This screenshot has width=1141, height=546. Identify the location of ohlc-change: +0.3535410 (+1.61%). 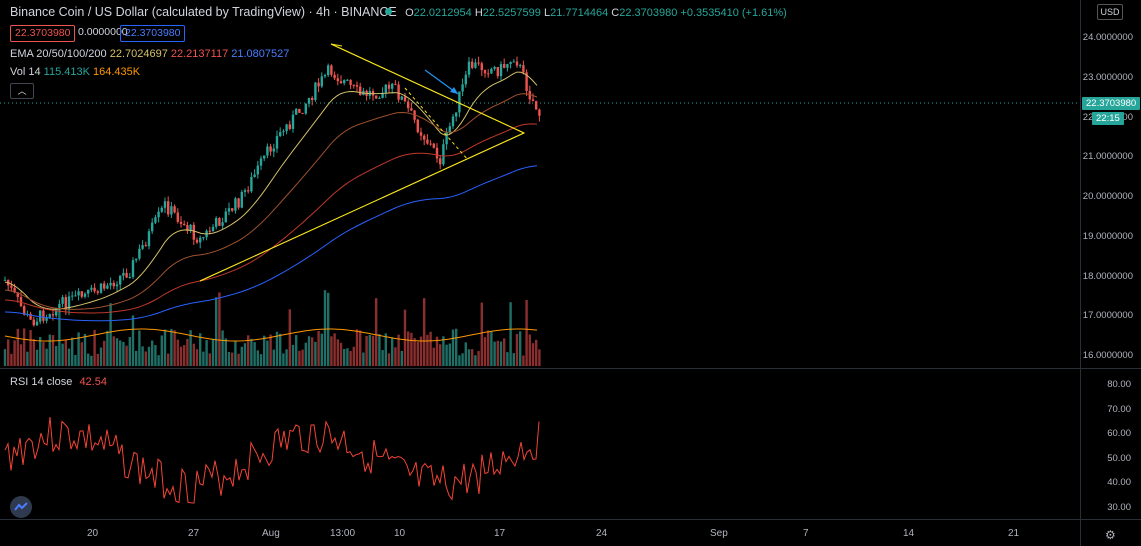
(733, 13).